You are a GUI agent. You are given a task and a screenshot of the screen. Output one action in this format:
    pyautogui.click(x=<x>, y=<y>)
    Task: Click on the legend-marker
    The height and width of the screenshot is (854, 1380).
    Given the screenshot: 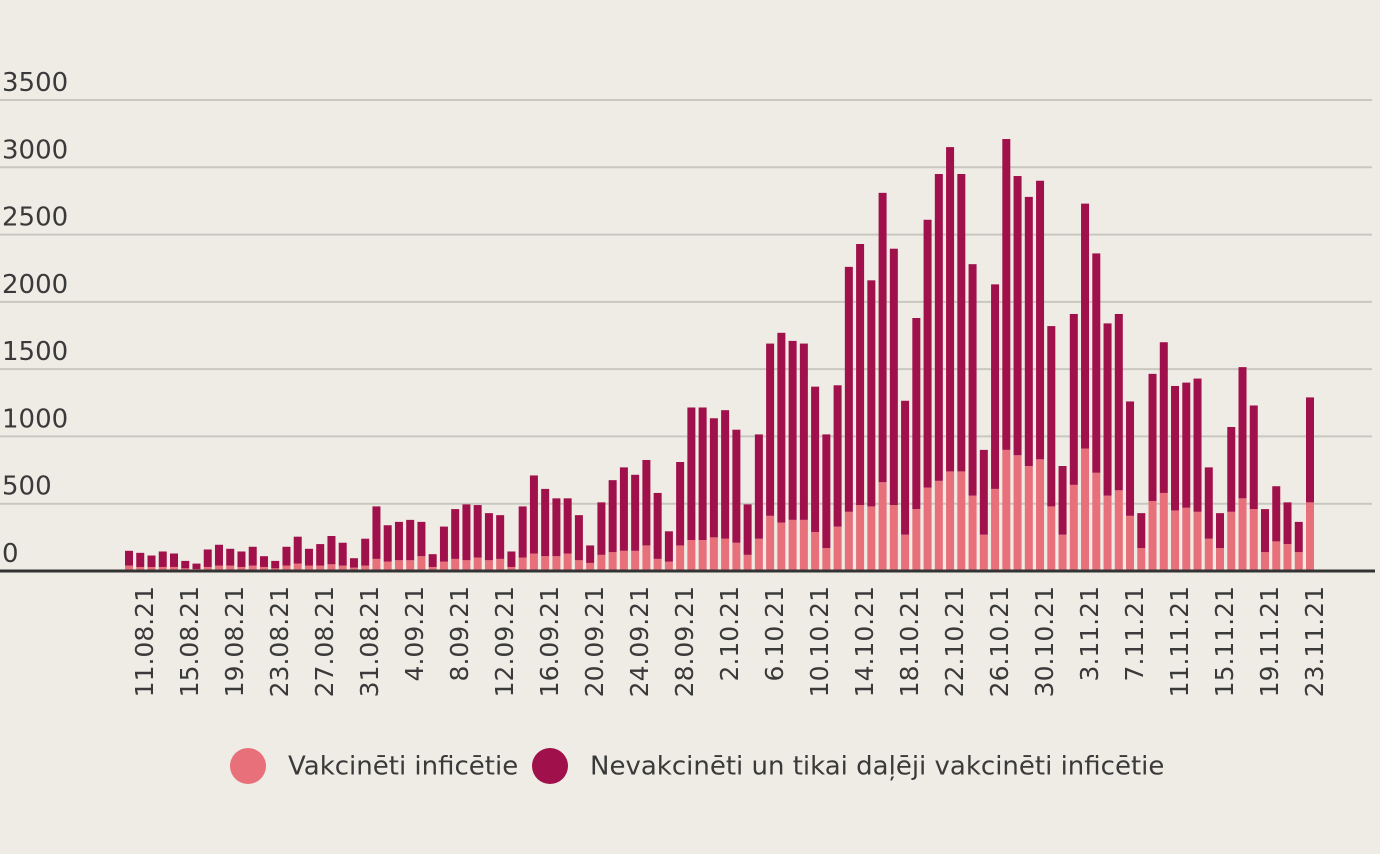 What is the action you would take?
    pyautogui.click(x=248, y=766)
    